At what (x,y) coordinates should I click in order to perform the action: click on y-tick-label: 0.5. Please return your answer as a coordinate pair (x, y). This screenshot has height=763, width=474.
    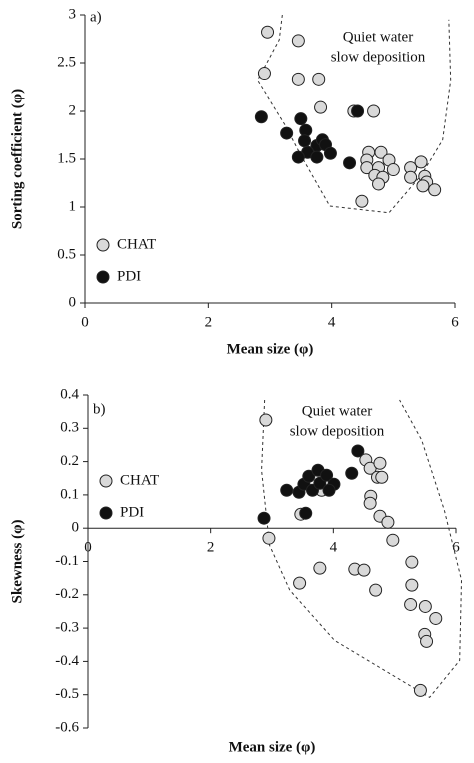
    Looking at the image, I should click on (66, 254).